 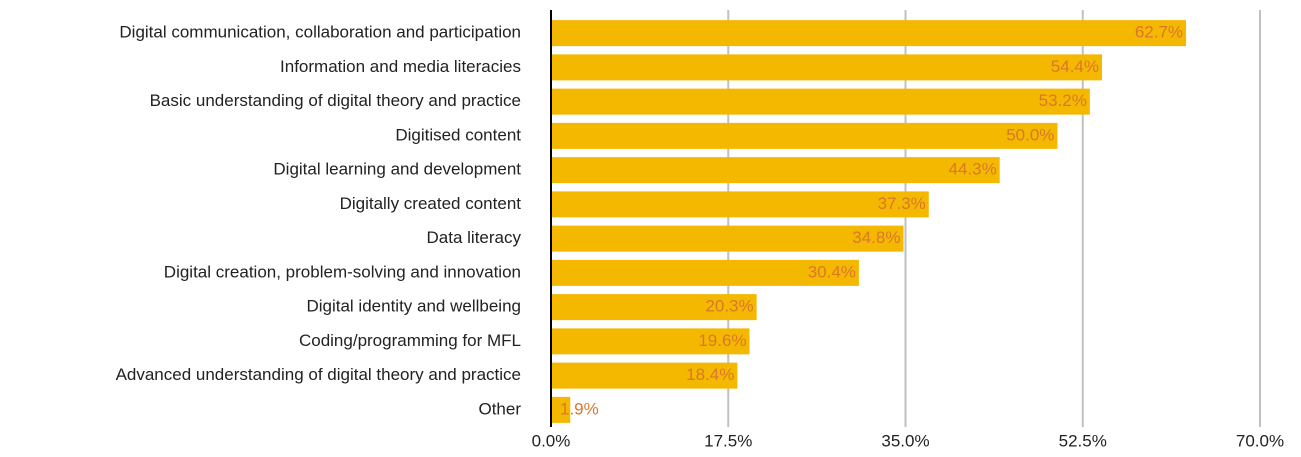 What do you see at coordinates (458, 134) in the screenshot?
I see `category-label: Digitised content` at bounding box center [458, 134].